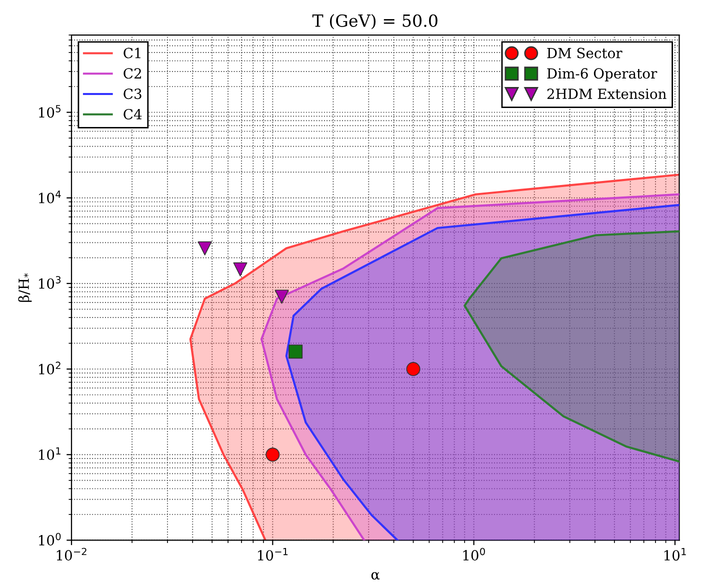 The height and width of the screenshot is (584, 715). What do you see at coordinates (49, 111) in the screenshot?
I see `y-tick-label: 10$^{5}$` at bounding box center [49, 111].